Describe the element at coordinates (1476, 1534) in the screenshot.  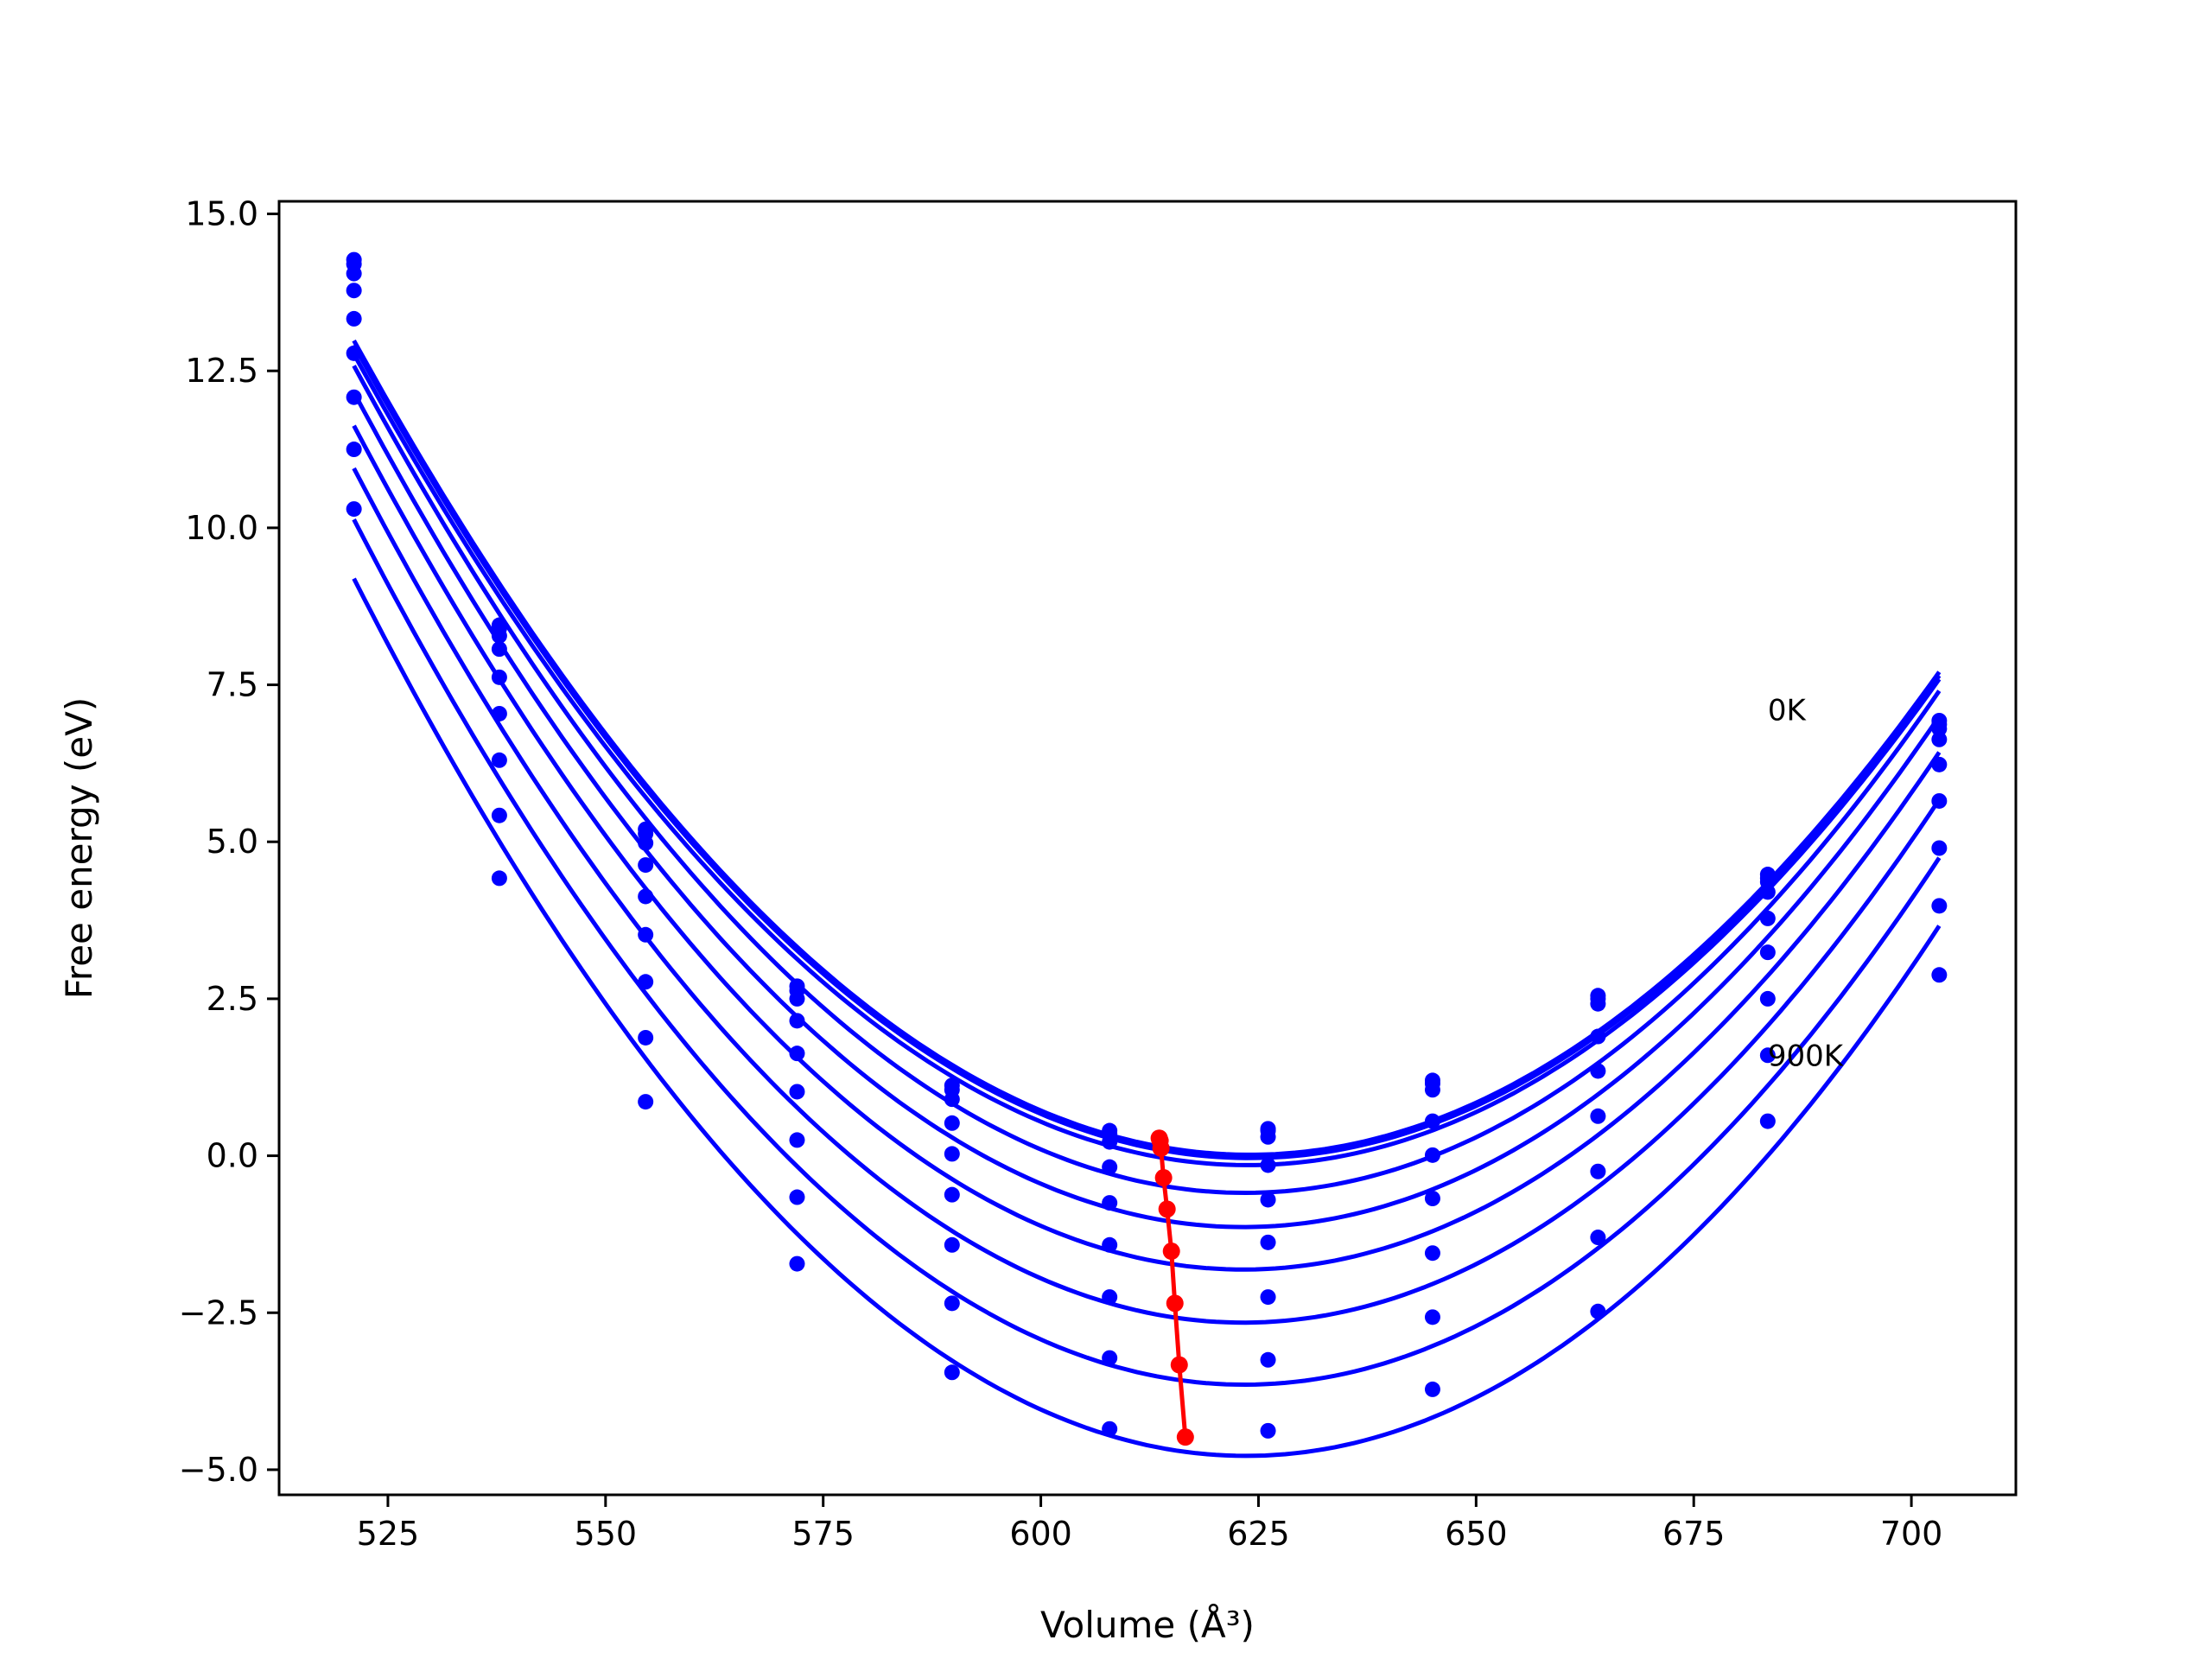
I see `x-tick-label: 650` at that location.